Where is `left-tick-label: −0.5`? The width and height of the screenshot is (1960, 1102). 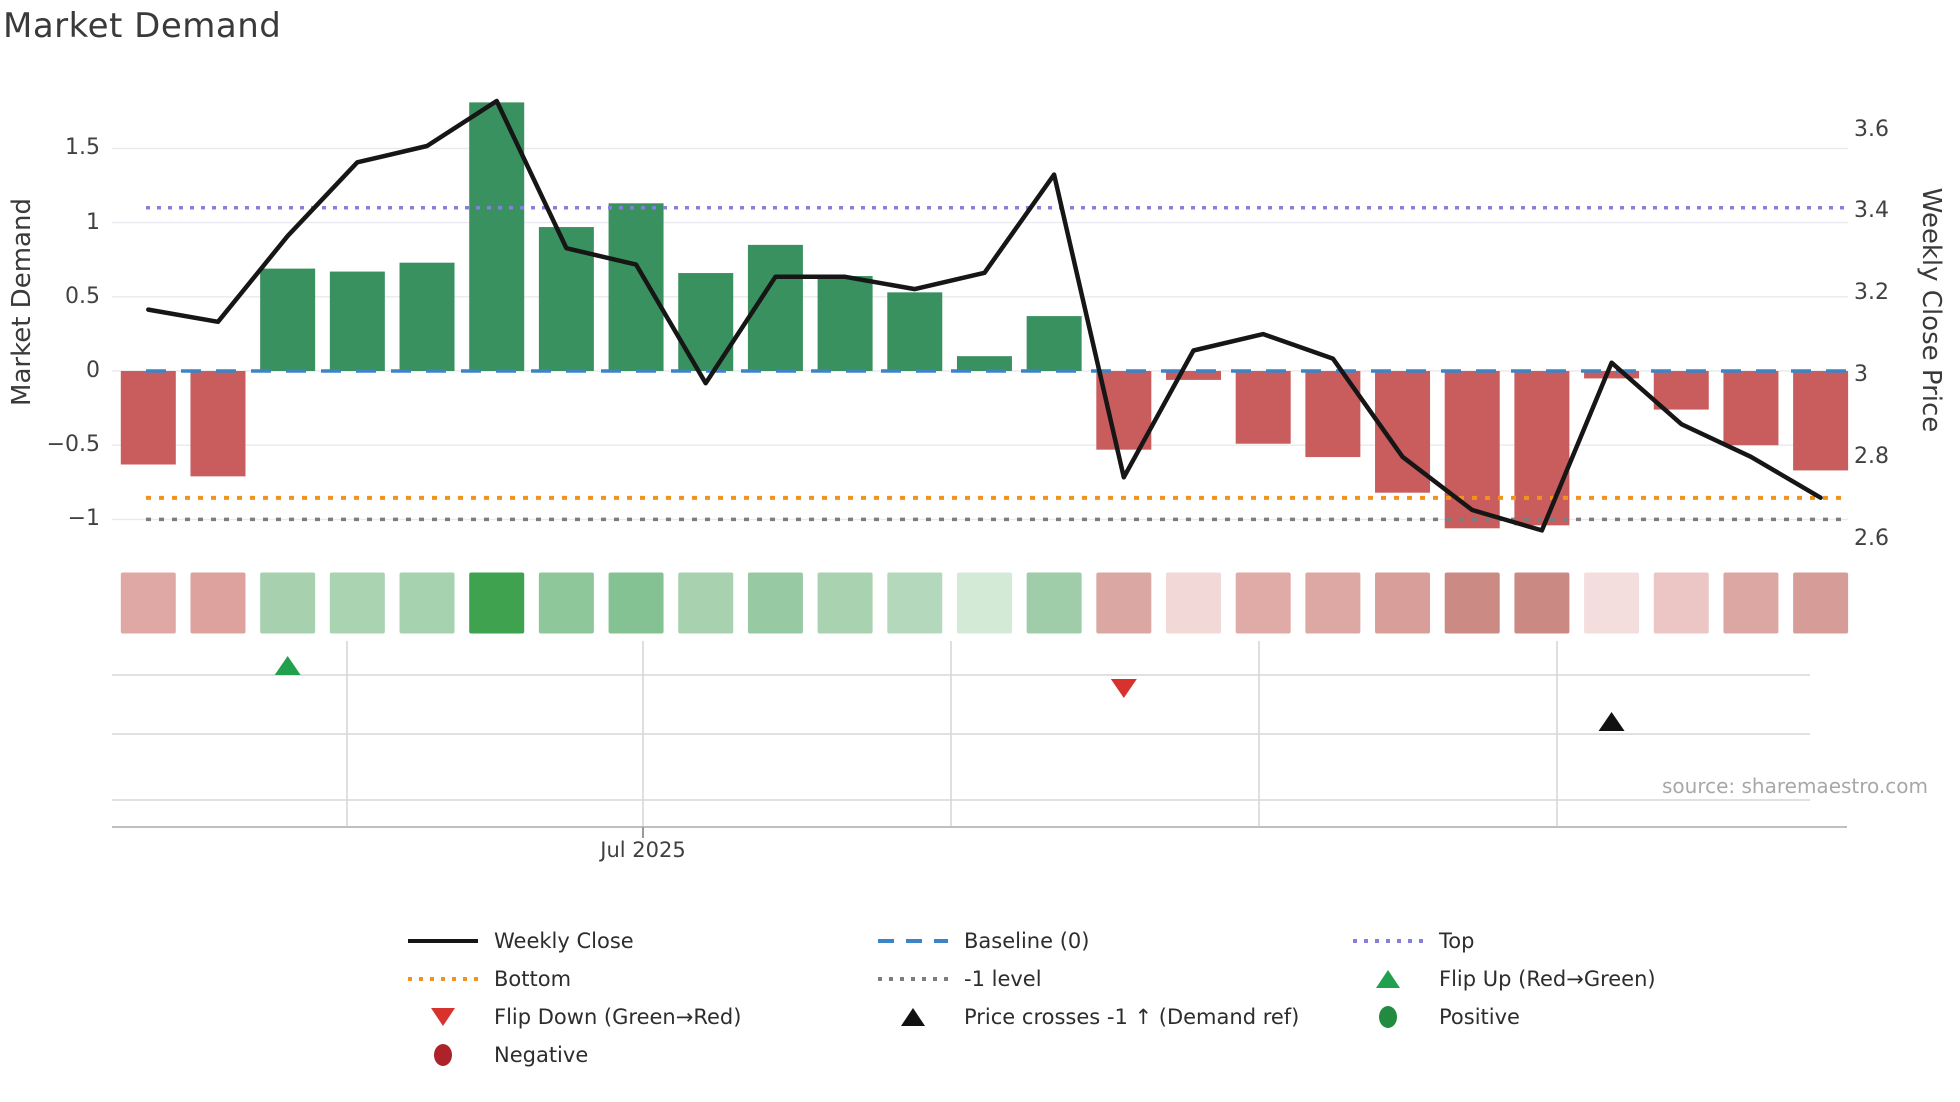
left-tick-label: −0.5 is located at coordinates (73, 445).